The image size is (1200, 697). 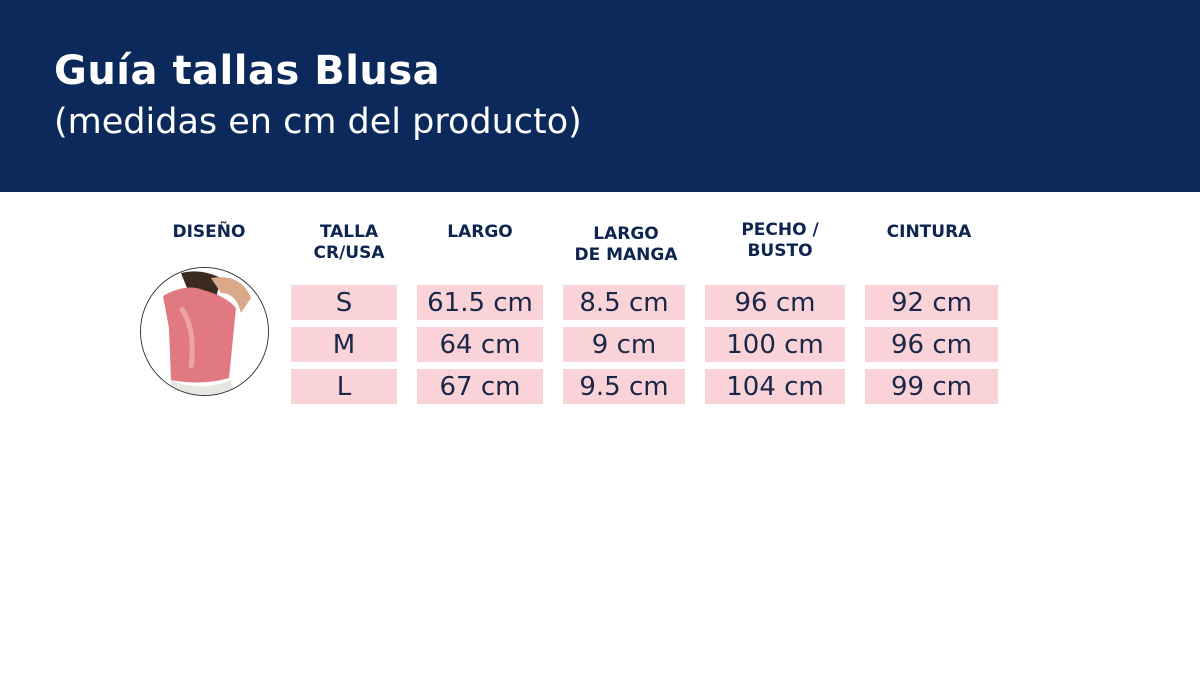 What do you see at coordinates (624, 344) in the screenshot?
I see `cell-largo-manga: 9 cm` at bounding box center [624, 344].